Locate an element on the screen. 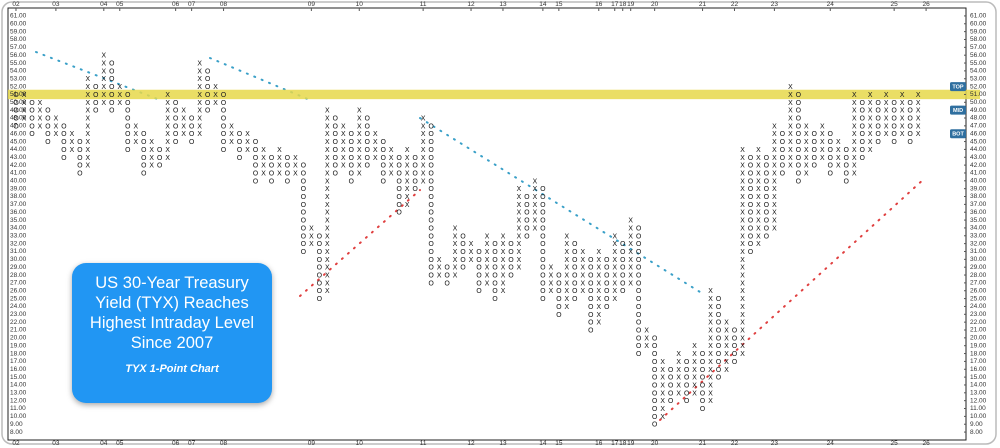 The height and width of the screenshot is (448, 1000). x-tick-label-top: 25 is located at coordinates (895, 4).